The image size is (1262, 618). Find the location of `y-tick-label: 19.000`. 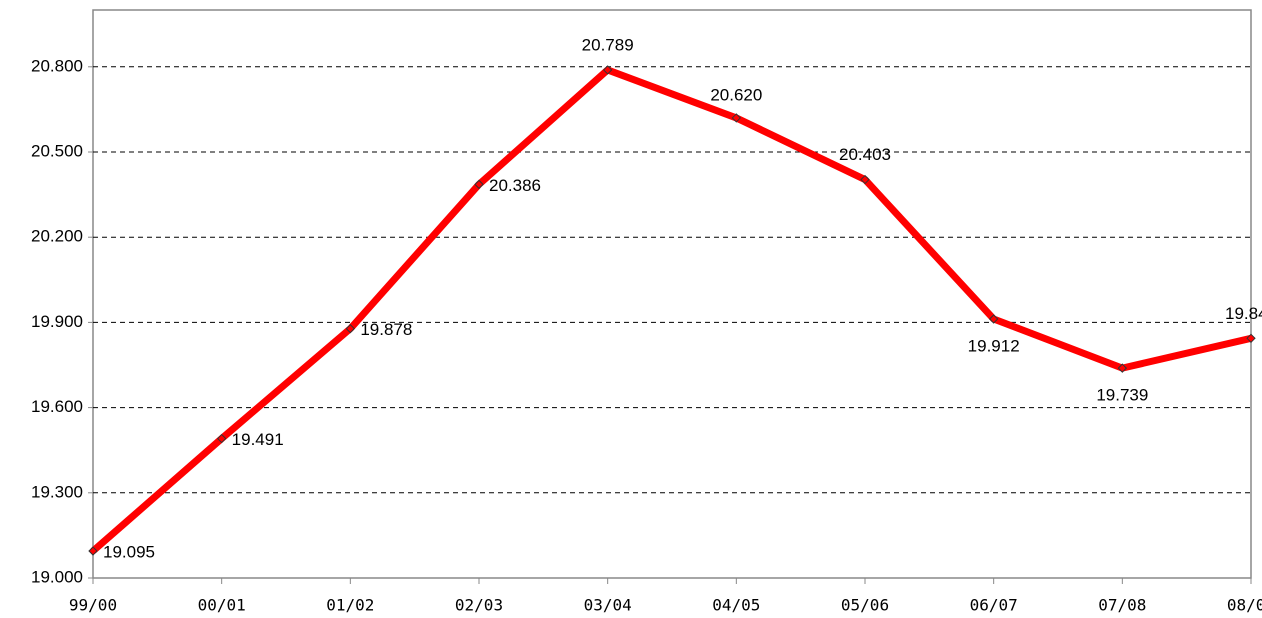

y-tick-label: 19.000 is located at coordinates (57, 576).